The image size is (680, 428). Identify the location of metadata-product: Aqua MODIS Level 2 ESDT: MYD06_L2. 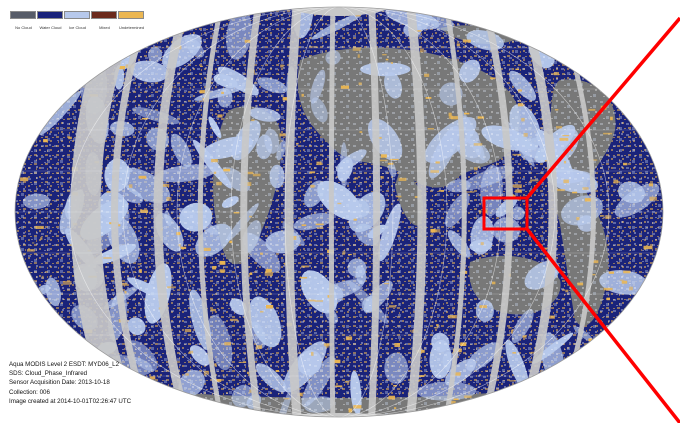
(64, 364).